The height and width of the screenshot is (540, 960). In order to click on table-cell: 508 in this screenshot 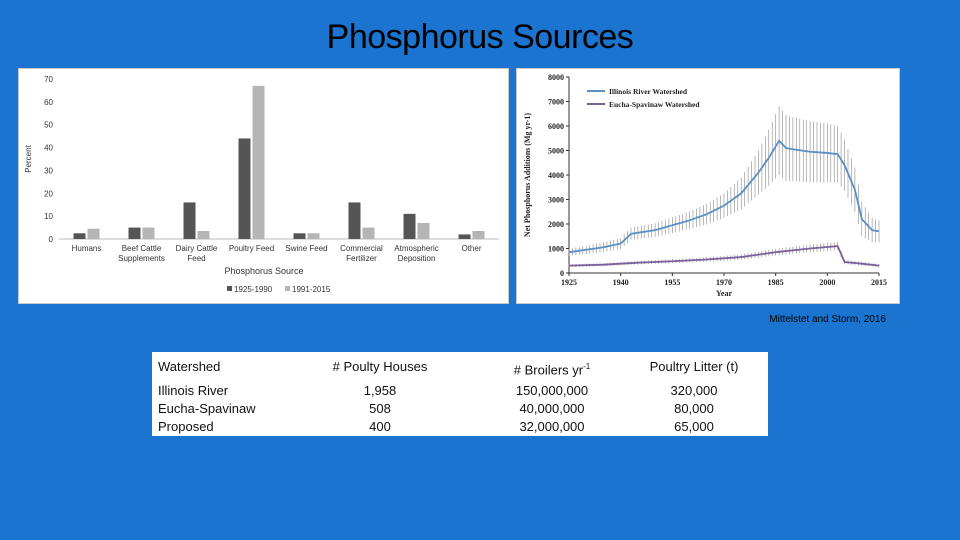, I will do `click(380, 408)`.